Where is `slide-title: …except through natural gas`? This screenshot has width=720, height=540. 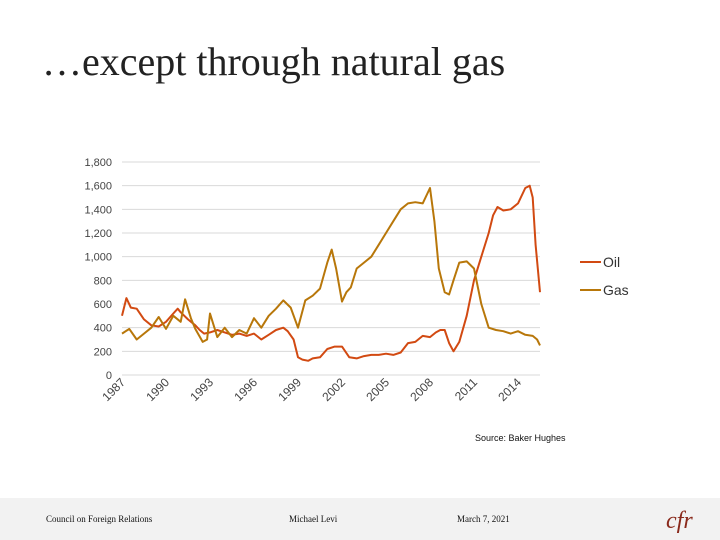
slide-title: …except through natural gas is located at coordinates (274, 61).